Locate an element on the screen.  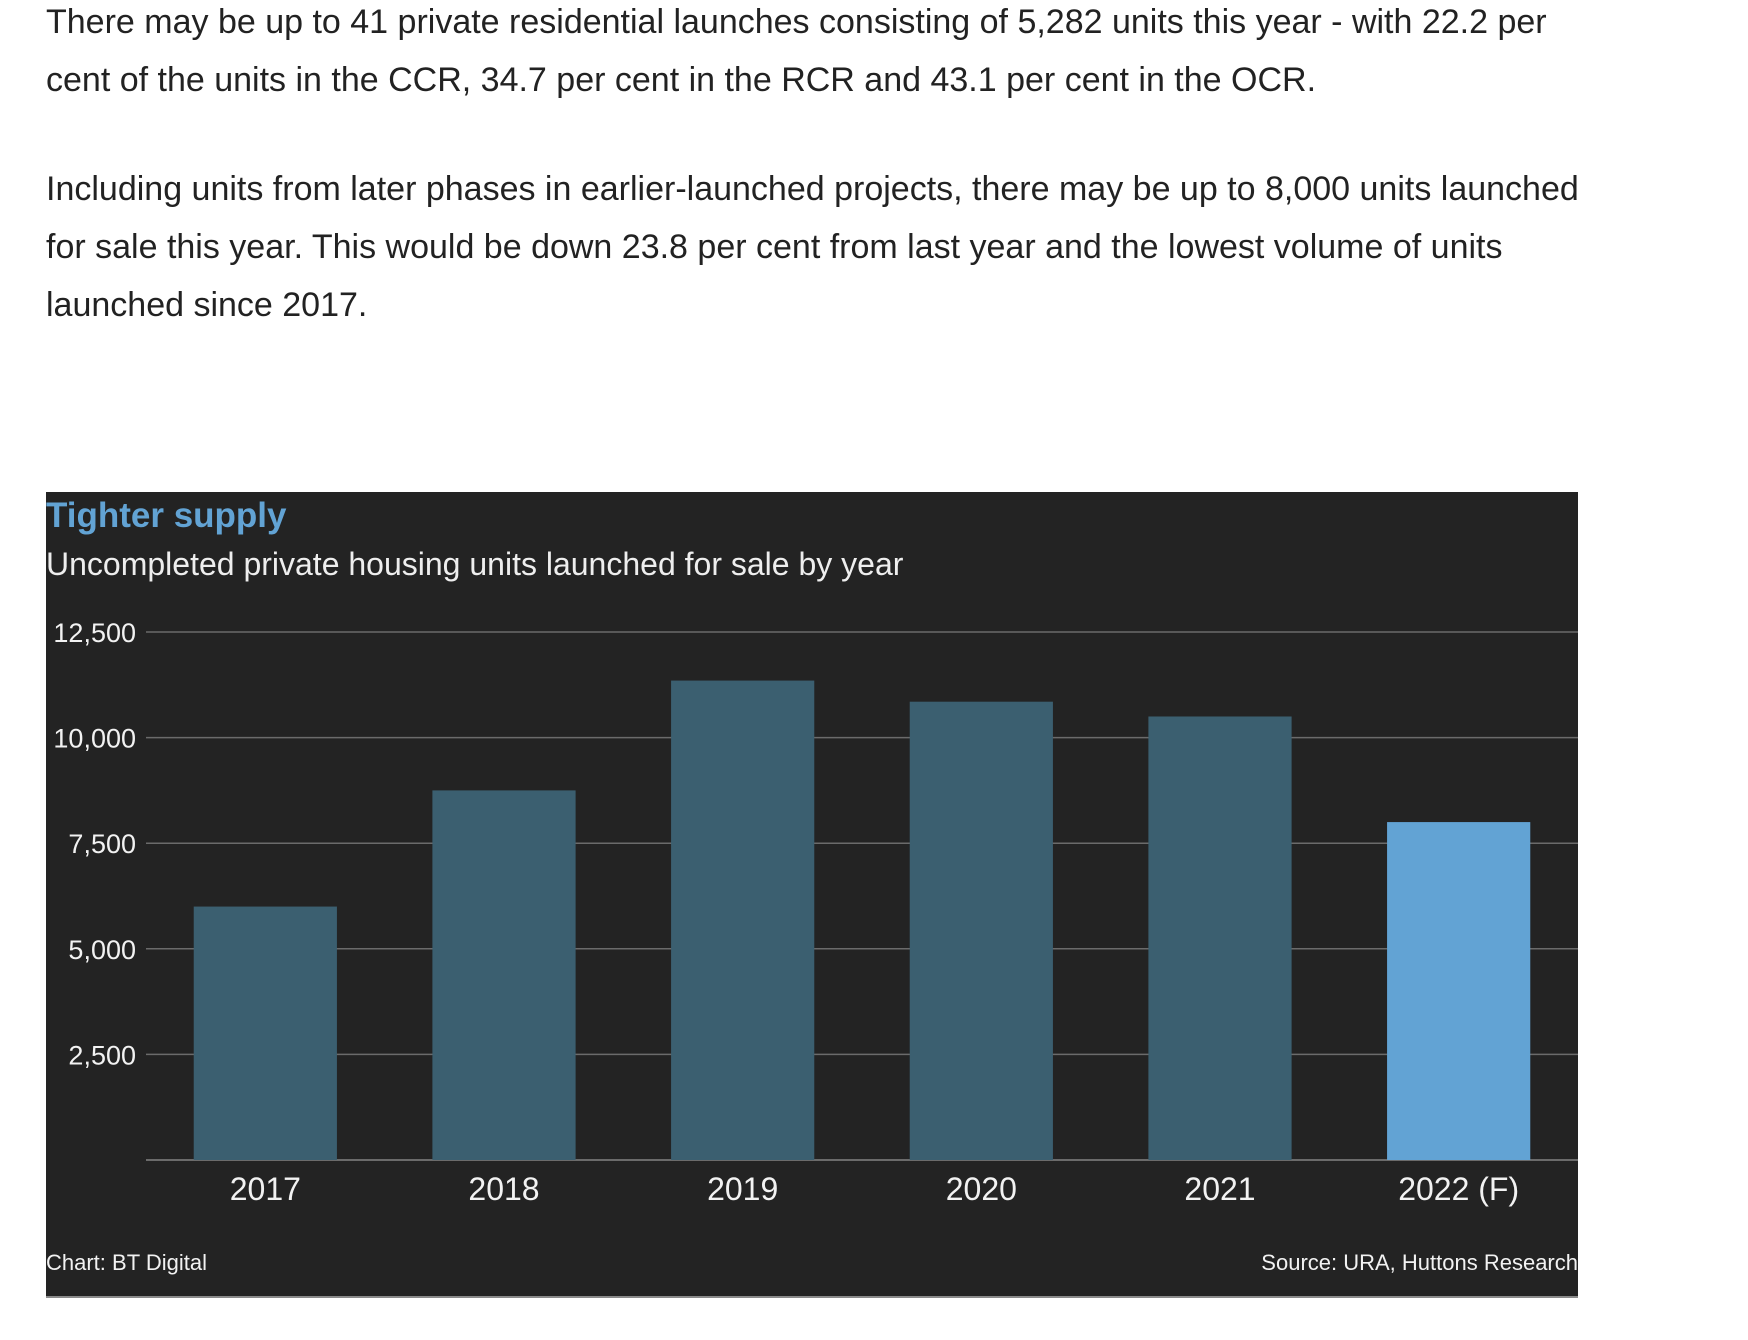
x-tick-label: 2020 is located at coordinates (981, 1189).